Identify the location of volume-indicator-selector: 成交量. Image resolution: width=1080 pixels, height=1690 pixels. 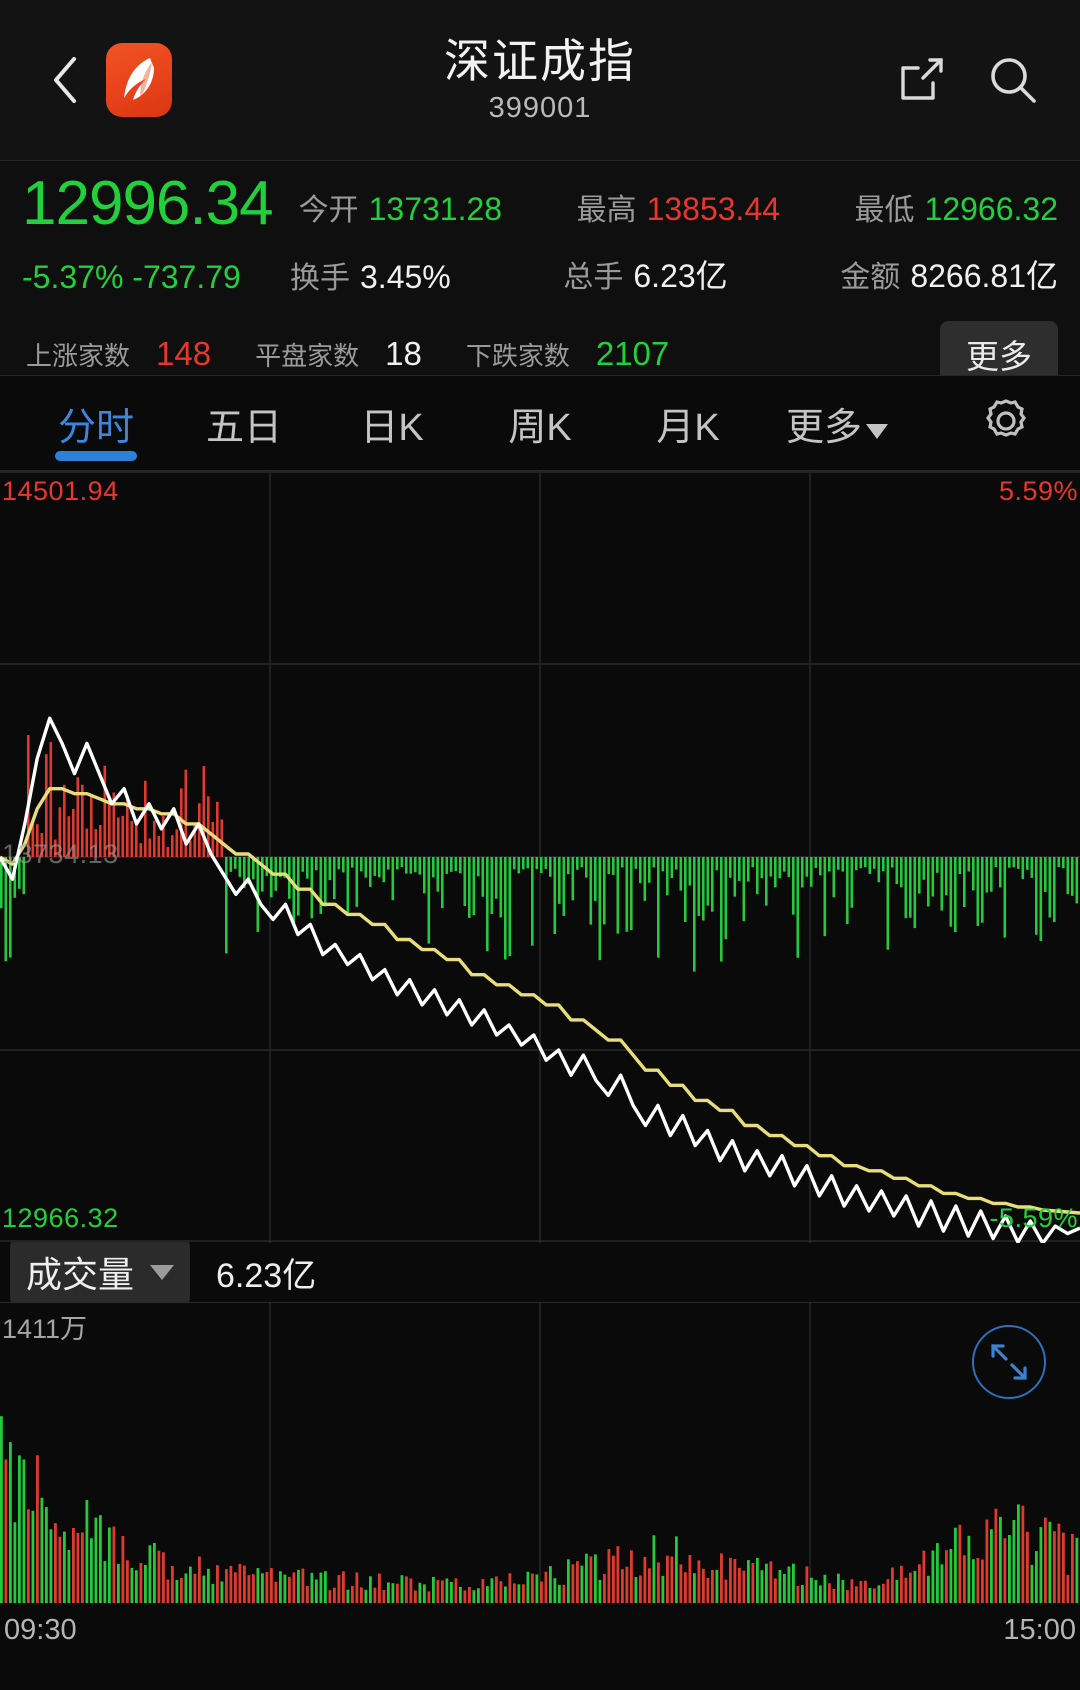
(100, 1272).